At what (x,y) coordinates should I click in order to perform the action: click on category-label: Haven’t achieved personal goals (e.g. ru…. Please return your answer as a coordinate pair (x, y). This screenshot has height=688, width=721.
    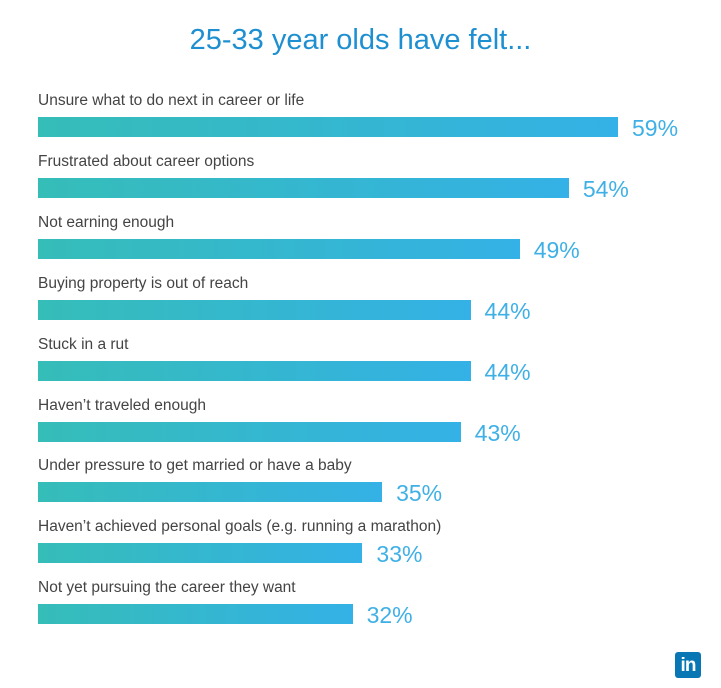
    Looking at the image, I should click on (240, 527).